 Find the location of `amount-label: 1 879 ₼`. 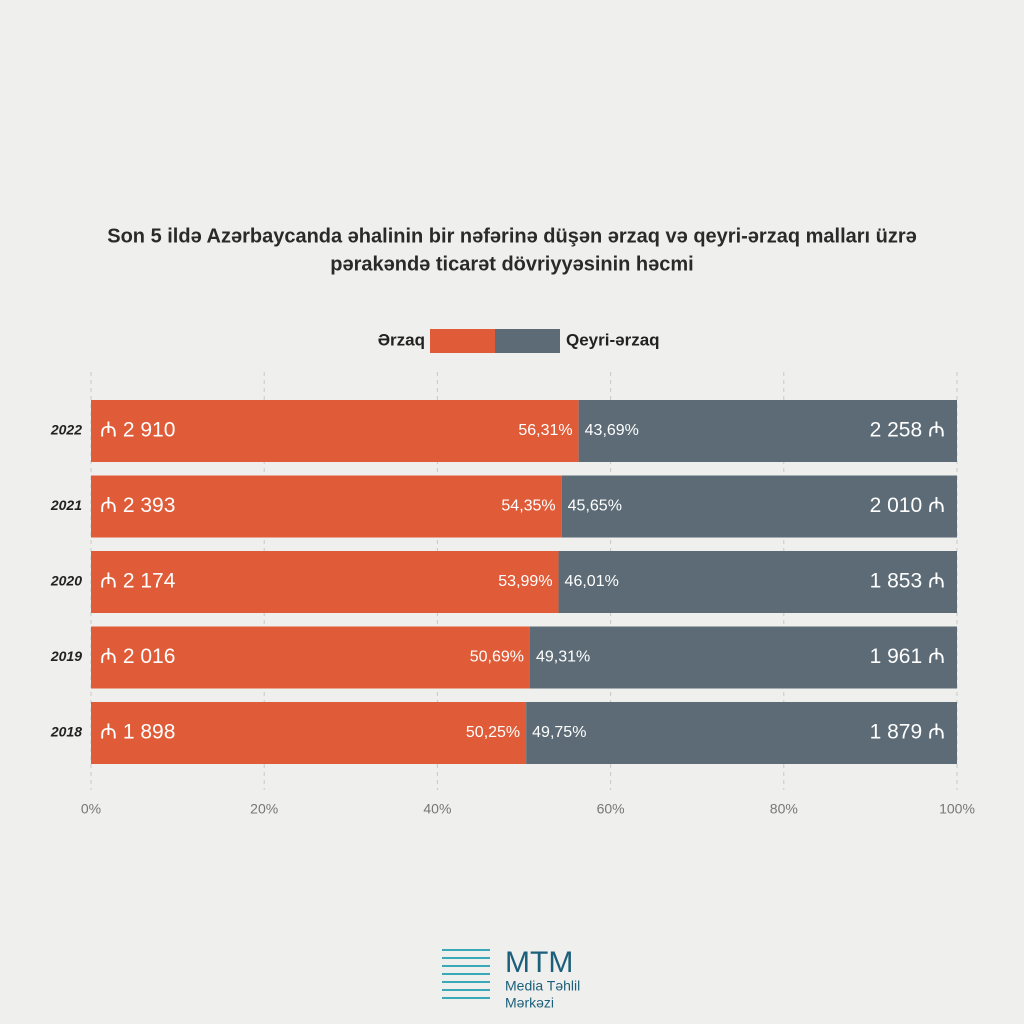

amount-label: 1 879 ₼ is located at coordinates (907, 732).